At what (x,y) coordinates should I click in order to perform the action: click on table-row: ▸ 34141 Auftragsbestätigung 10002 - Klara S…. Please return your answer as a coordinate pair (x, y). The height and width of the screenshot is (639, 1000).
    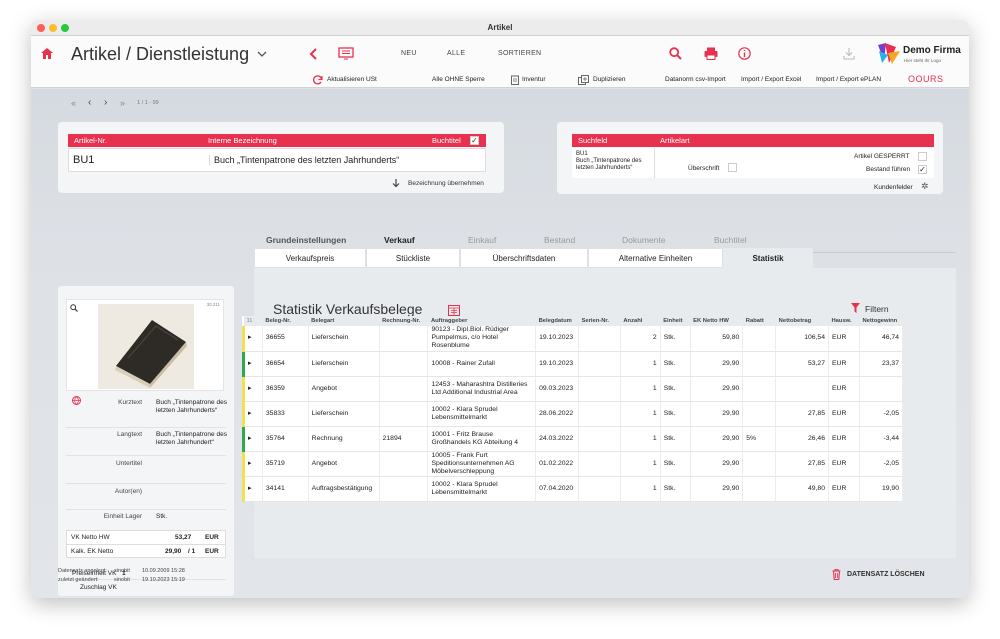
    Looking at the image, I should click on (573, 489).